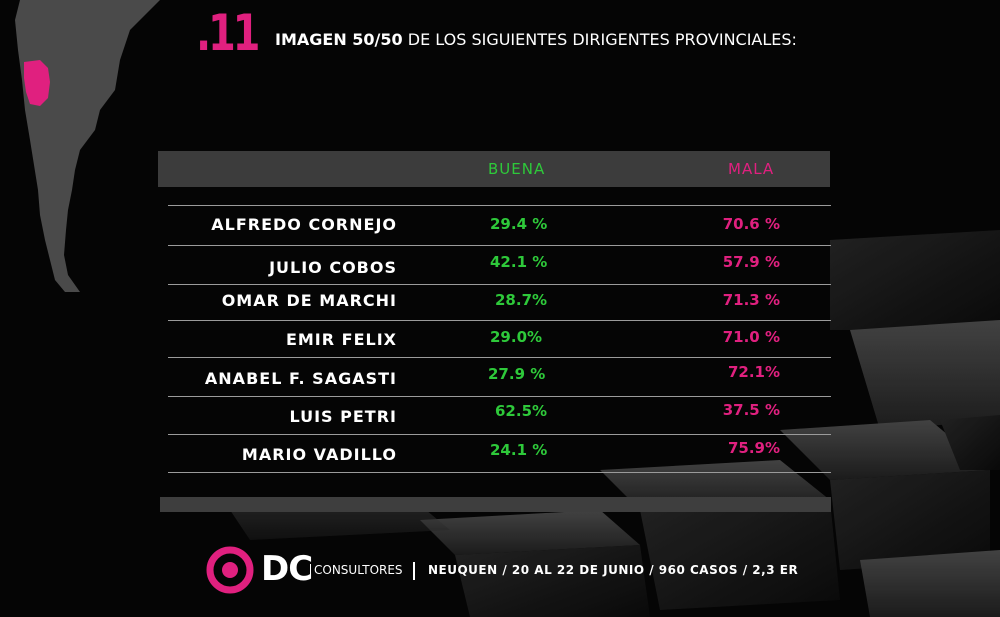 This screenshot has height=617, width=1000. What do you see at coordinates (751, 262) in the screenshot?
I see `mala-value: 57.9 %` at bounding box center [751, 262].